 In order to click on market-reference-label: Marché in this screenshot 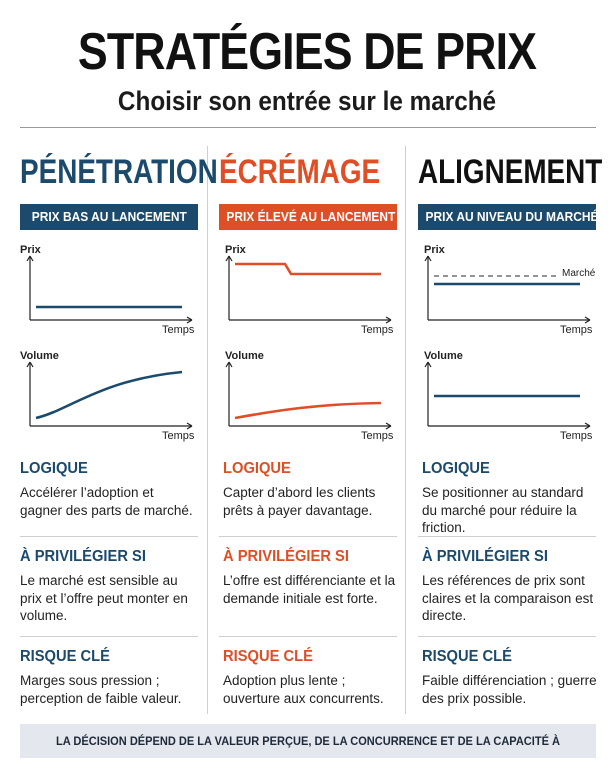, I will do `click(579, 273)`.